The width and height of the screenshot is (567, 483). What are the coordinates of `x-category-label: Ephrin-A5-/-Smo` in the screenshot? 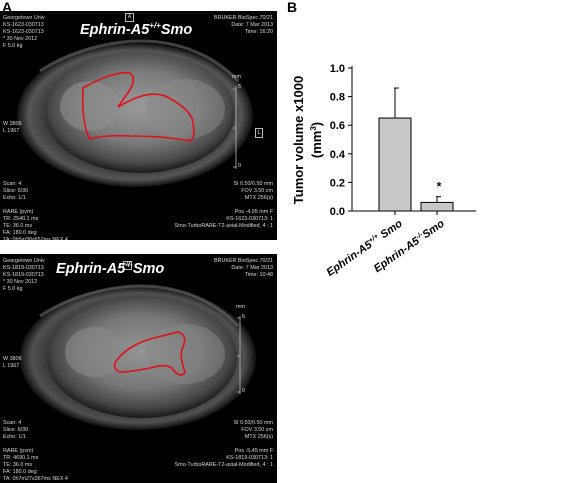 It's located at (409, 246).